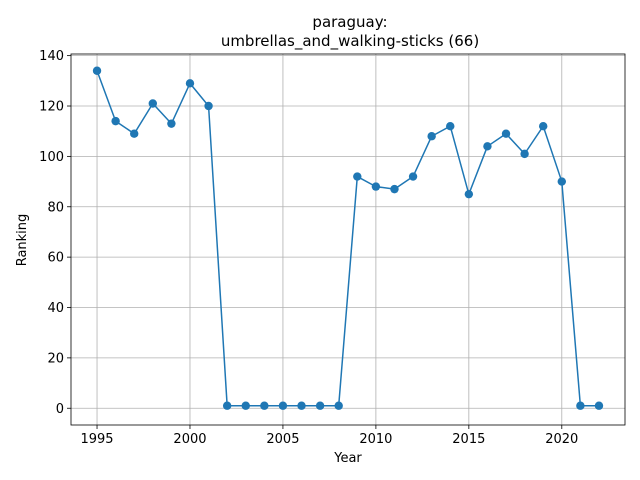  Describe the element at coordinates (561, 439) in the screenshot. I see `x-tick-label: 2020` at that location.